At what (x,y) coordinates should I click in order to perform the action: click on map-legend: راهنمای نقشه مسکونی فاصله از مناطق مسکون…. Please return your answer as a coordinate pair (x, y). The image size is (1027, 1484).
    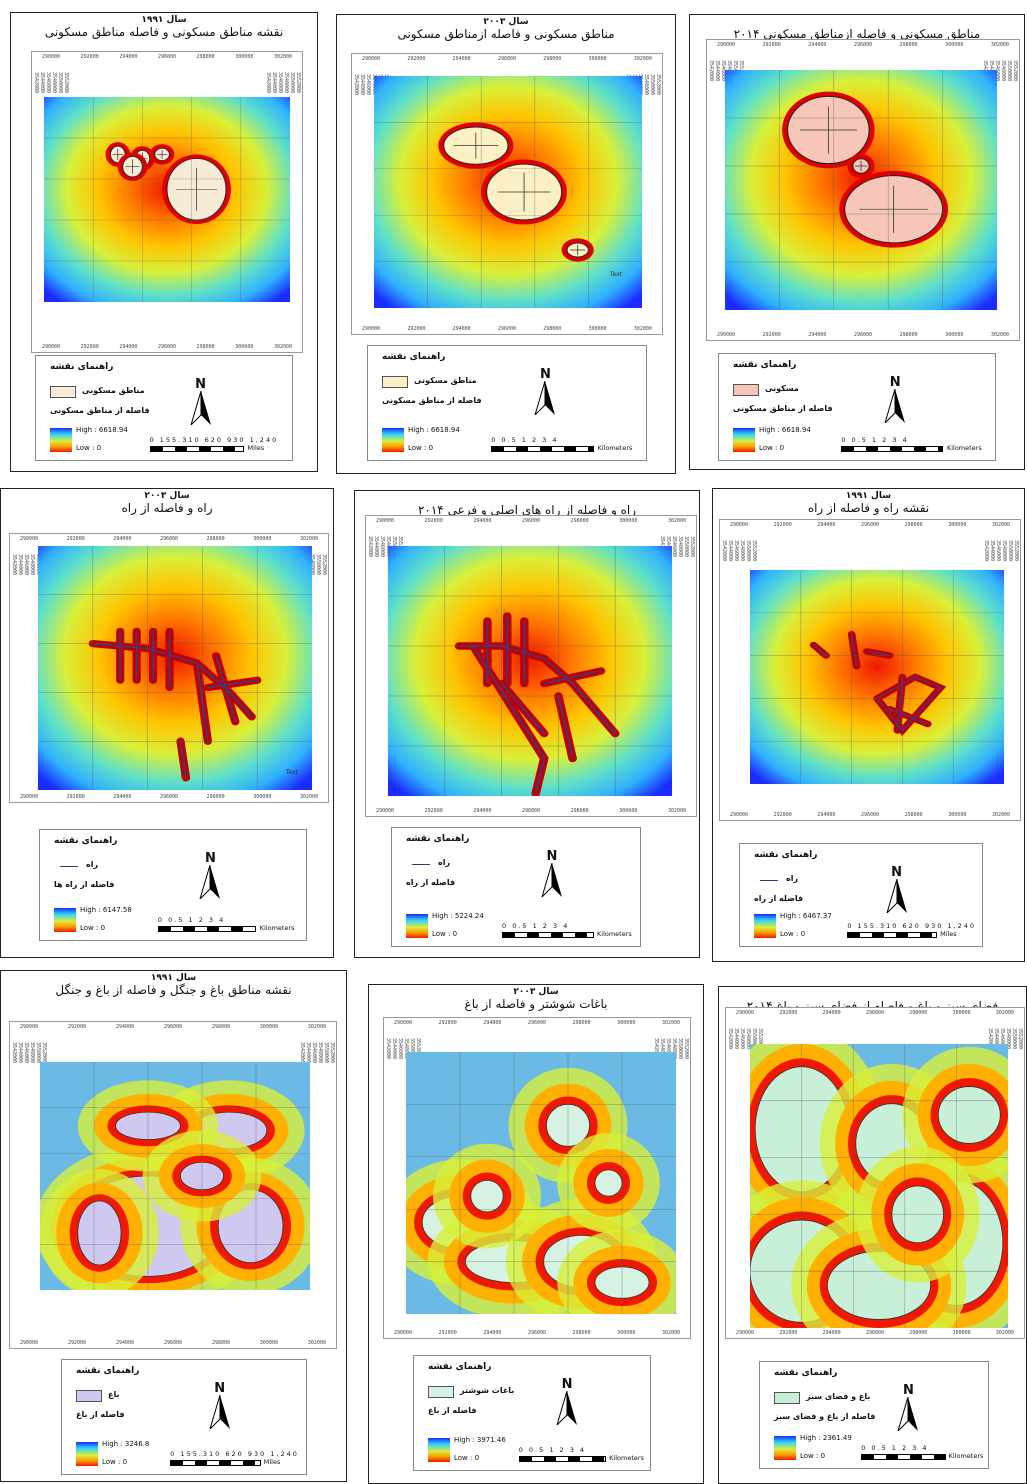
    Looking at the image, I should click on (857, 407).